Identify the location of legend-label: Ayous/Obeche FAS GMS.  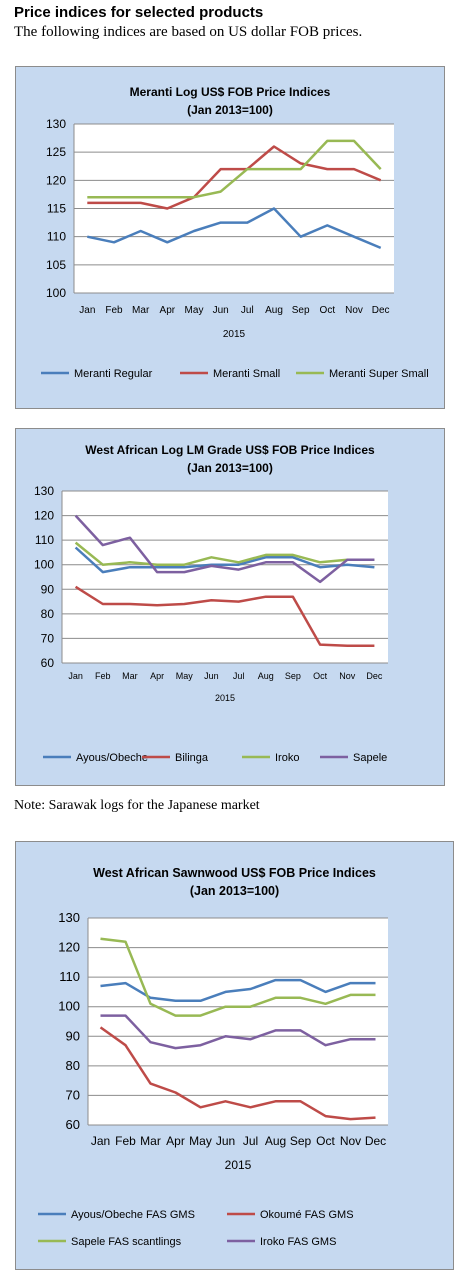
(133, 1215).